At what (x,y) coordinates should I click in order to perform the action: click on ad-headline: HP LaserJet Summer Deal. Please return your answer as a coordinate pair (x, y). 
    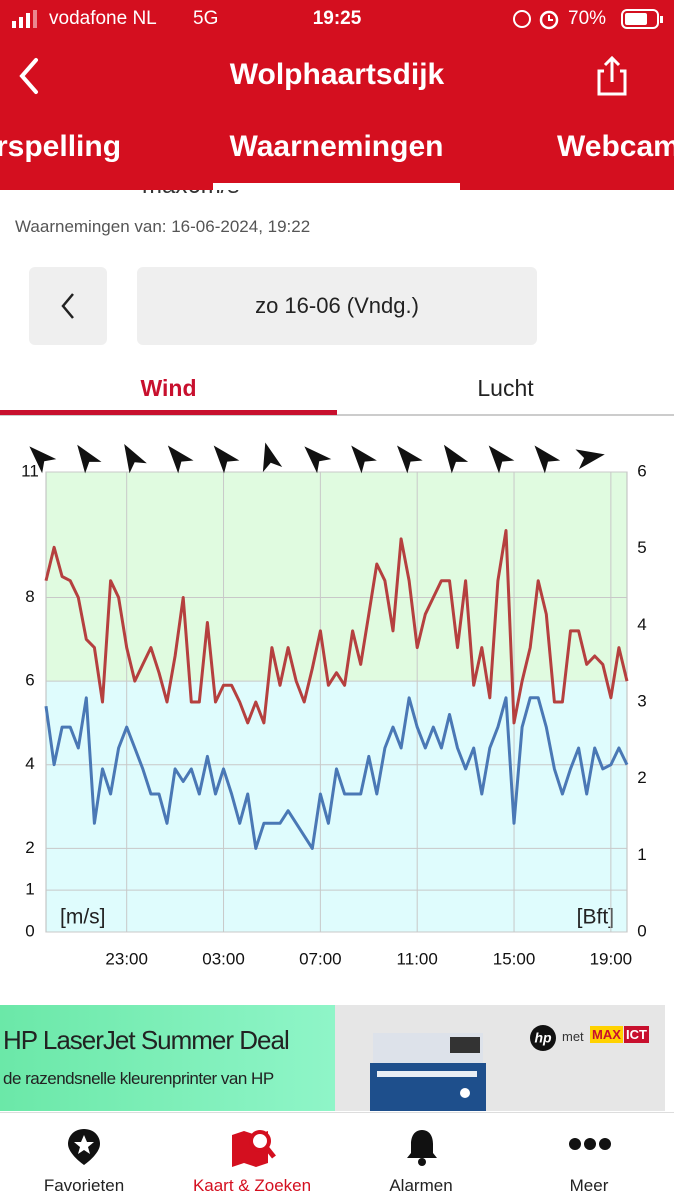
    Looking at the image, I should click on (146, 1040).